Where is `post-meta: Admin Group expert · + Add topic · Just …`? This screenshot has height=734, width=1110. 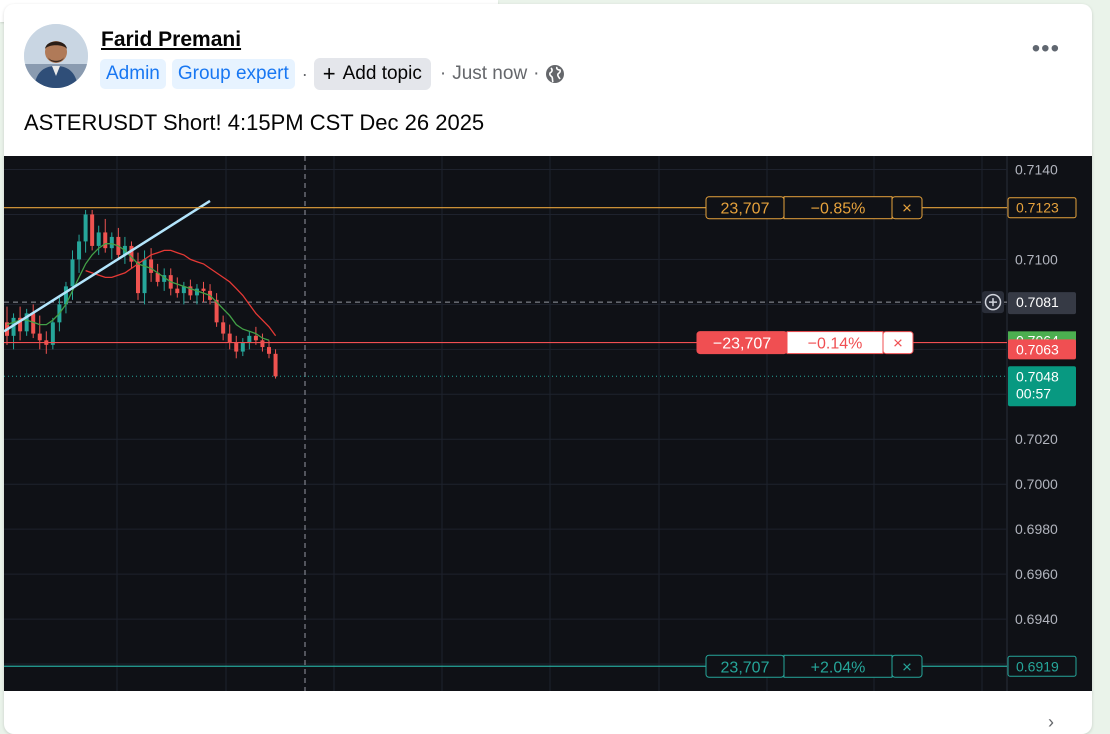 post-meta: Admin Group expert · + Add topic · Just … is located at coordinates (332, 74).